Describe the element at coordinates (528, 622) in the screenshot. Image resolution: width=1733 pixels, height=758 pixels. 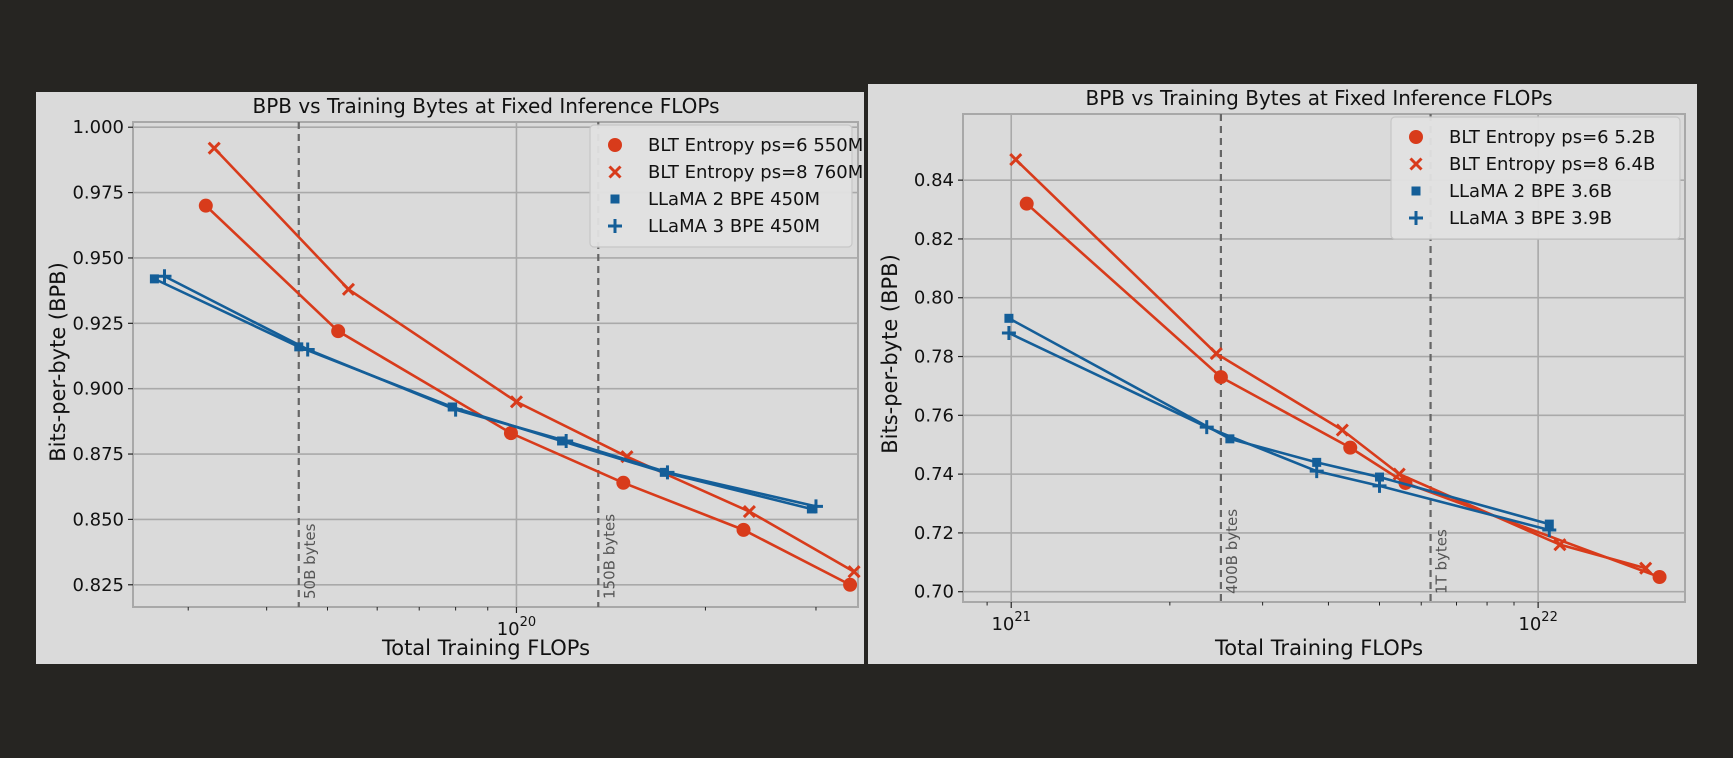
I see `x-tick-exponent: 20` at that location.